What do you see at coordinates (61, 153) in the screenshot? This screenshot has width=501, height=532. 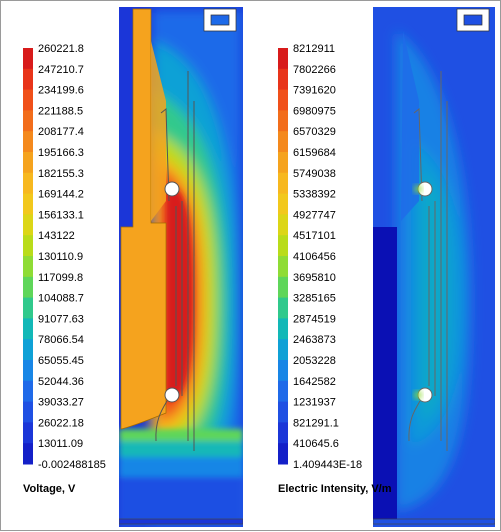 I see `legend-tick-label: 195166.3` at bounding box center [61, 153].